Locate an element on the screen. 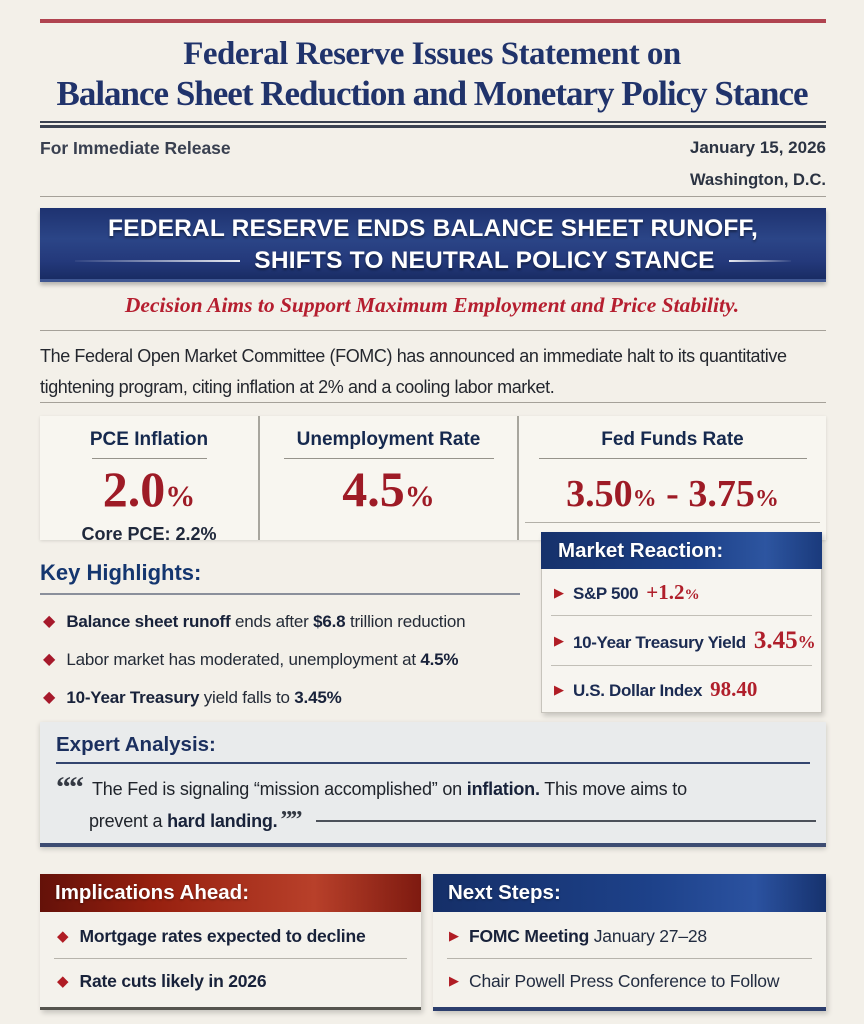  stat-card-unemployment: Unemployment Rate 4.5% is located at coordinates (387, 478).